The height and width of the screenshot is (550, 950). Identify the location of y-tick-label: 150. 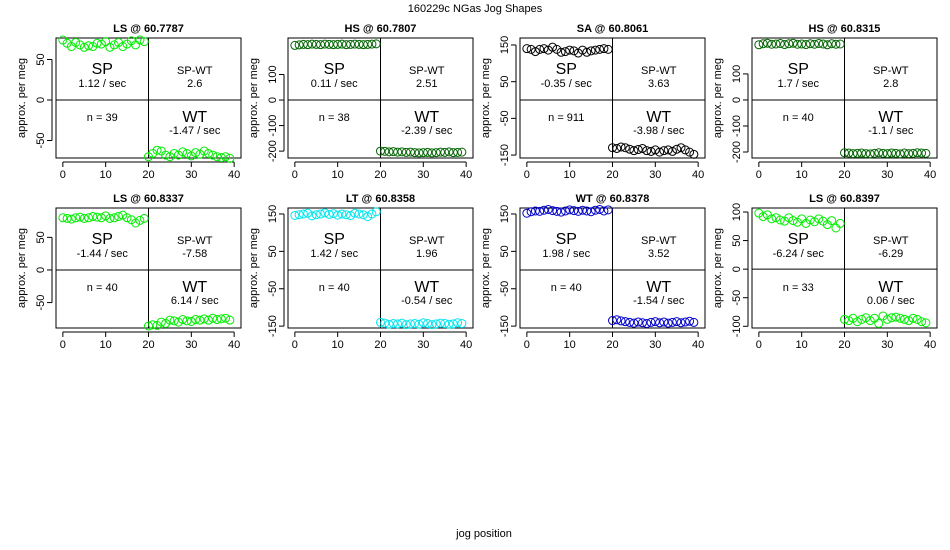
(505, 45).